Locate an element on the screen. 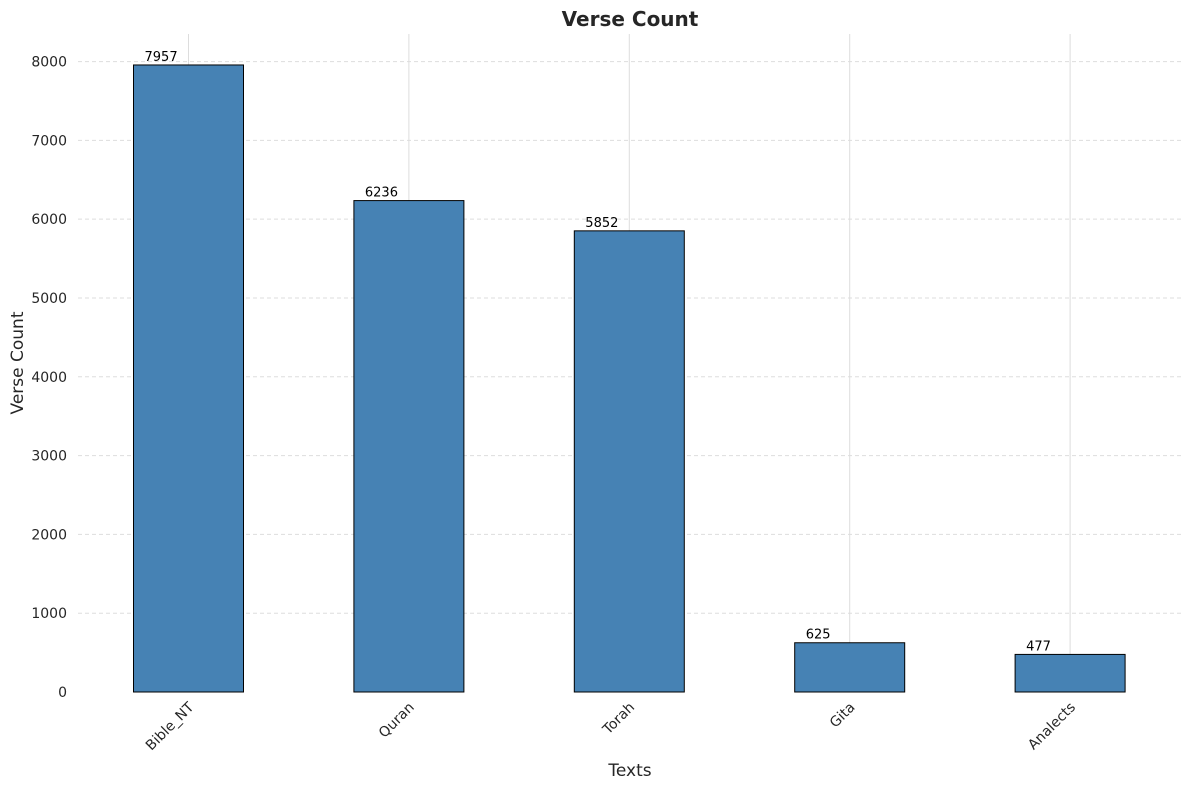 This screenshot has width=1189, height=790. x-axis-title: Texts is located at coordinates (629, 771).